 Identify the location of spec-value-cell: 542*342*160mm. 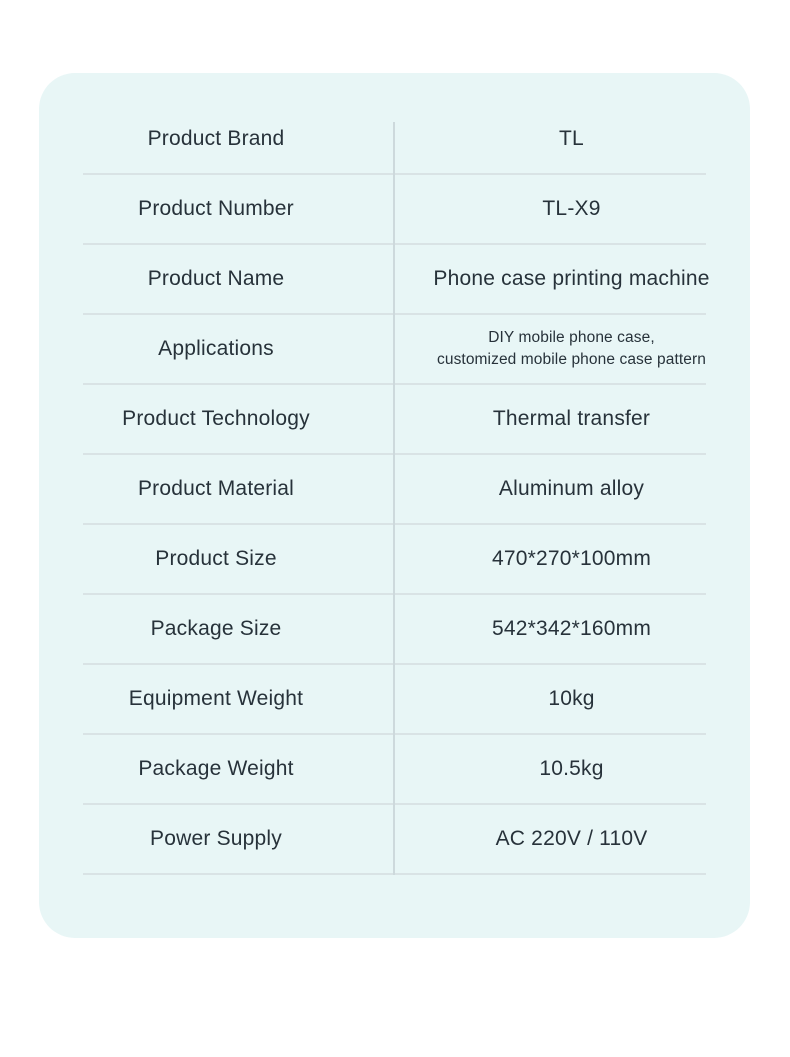
(571, 628).